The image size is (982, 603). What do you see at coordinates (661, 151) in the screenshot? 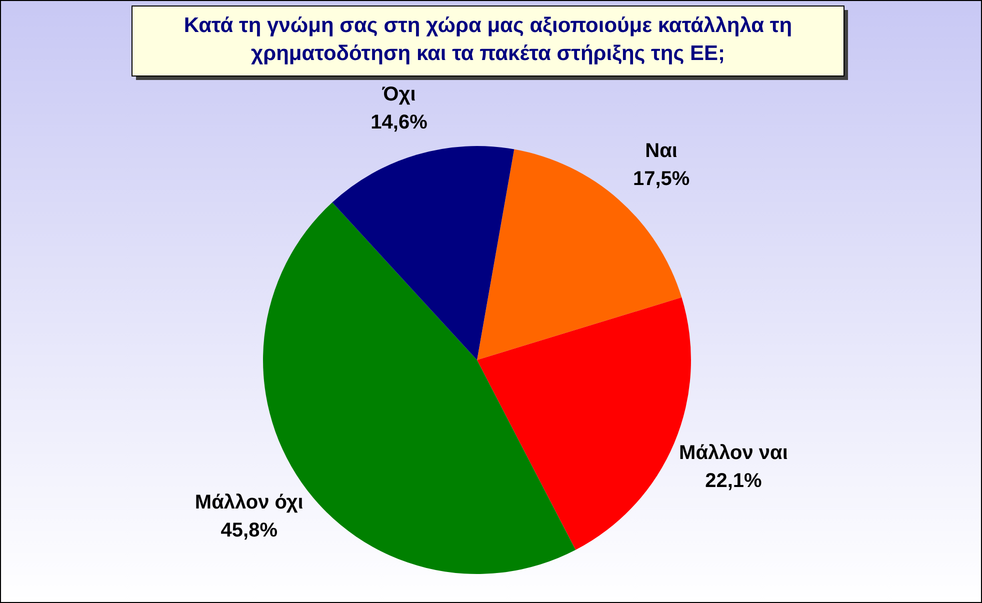
I see `slice-label: Ναι` at bounding box center [661, 151].